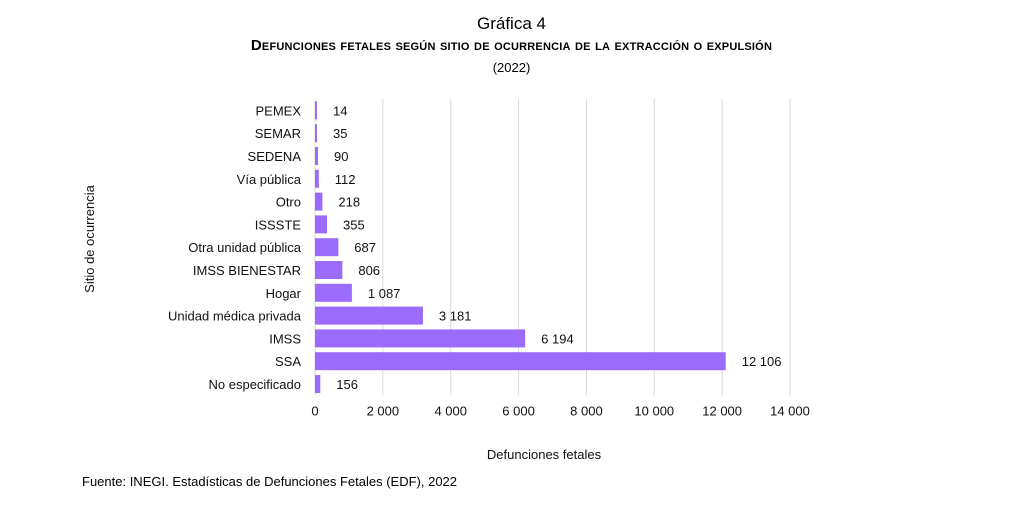 This screenshot has height=525, width=1023. I want to click on category-label: SEMAR, so click(278, 133).